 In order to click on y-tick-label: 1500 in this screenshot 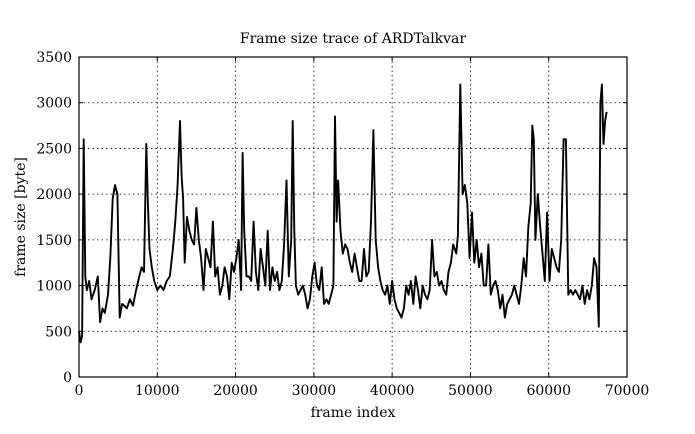, I will do `click(54, 241)`.